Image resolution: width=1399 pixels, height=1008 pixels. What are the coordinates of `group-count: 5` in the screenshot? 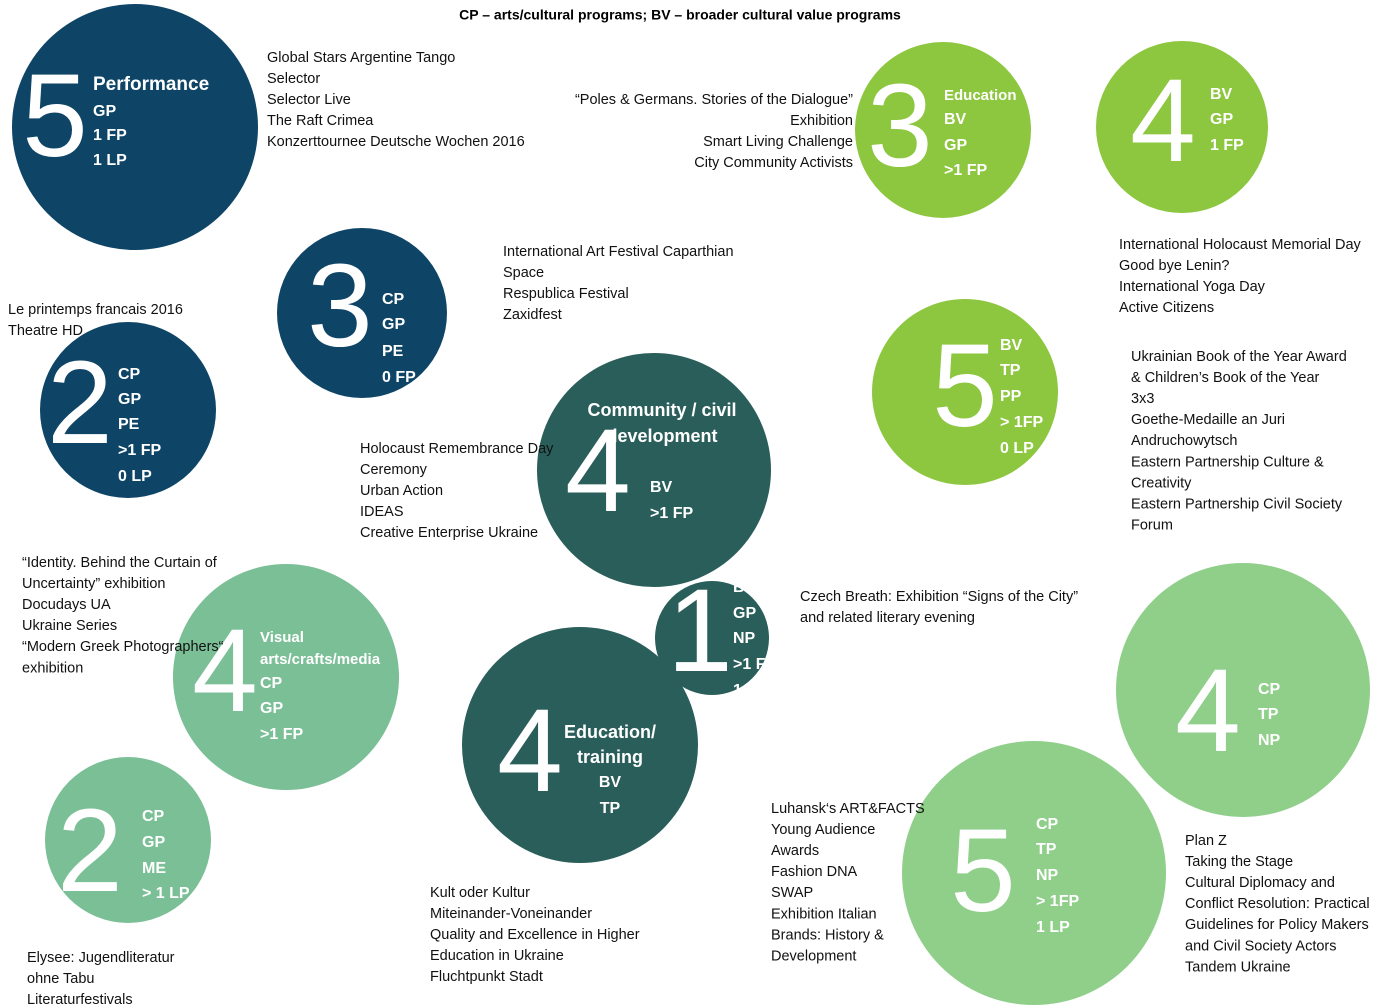 It's located at (55, 116).